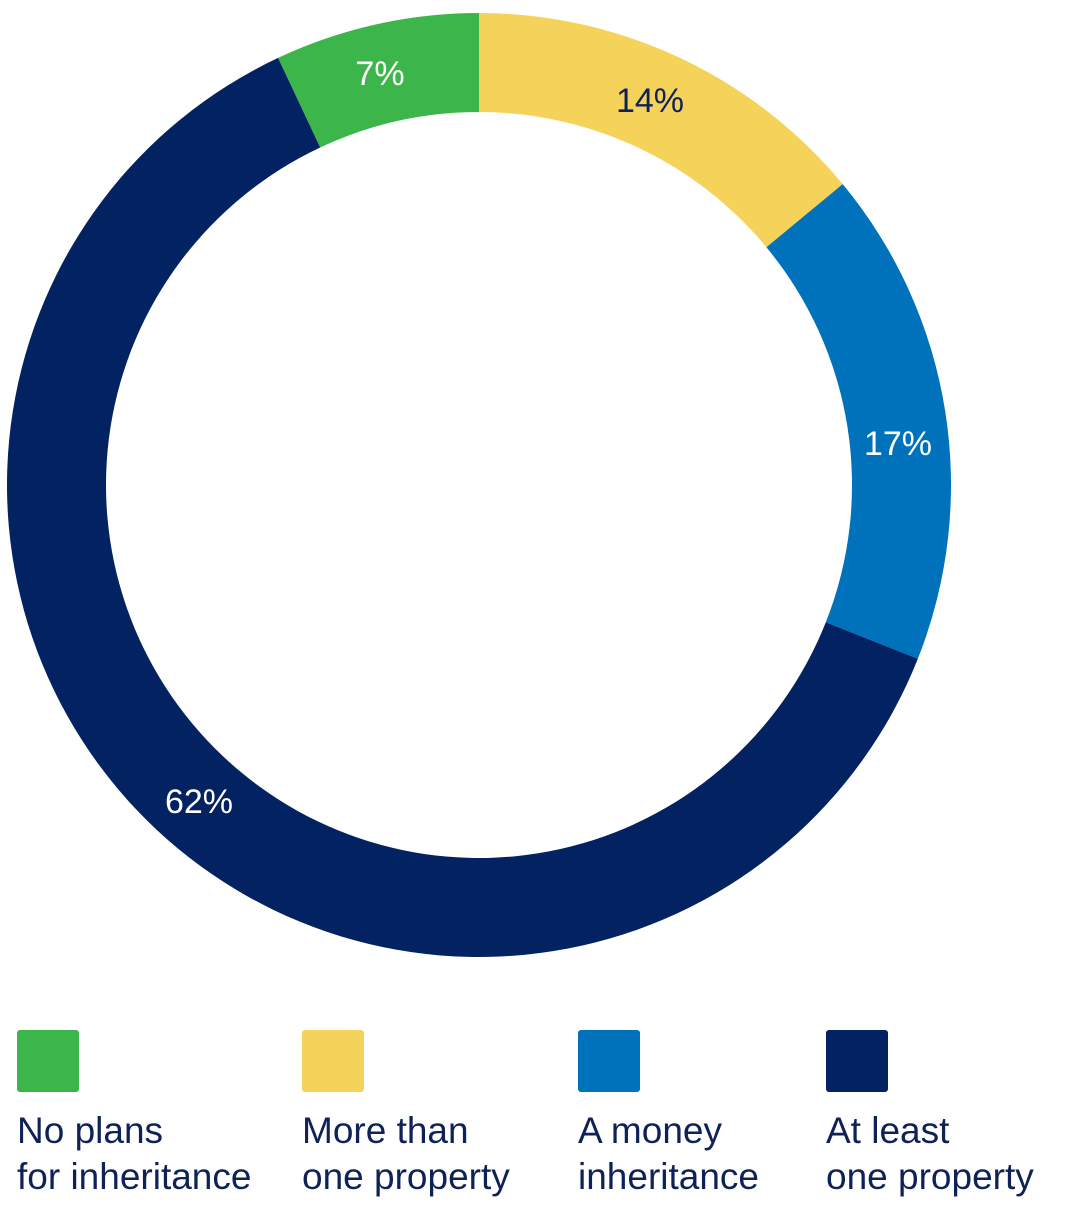 The width and height of the screenshot is (1085, 1210). Describe the element at coordinates (134, 1154) in the screenshot. I see `legend-label: No plans for inheritance` at that location.